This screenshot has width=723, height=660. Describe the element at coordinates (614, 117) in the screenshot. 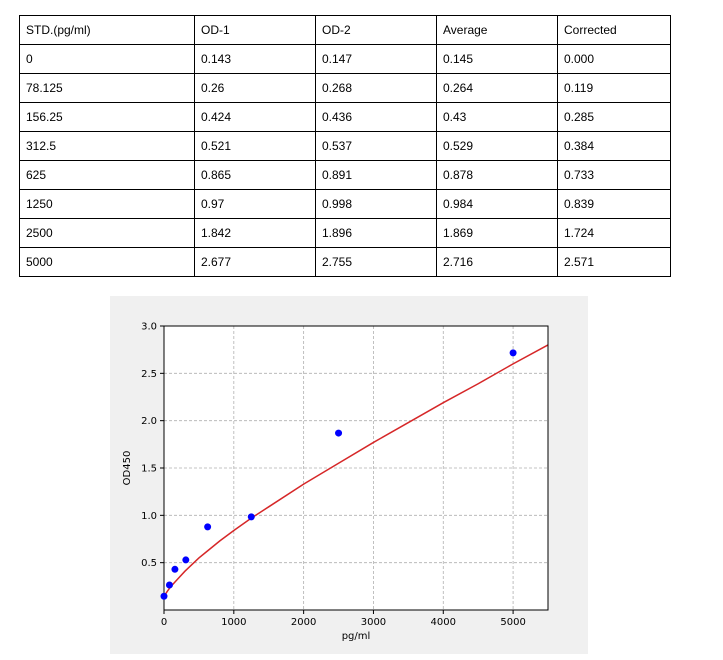

I see `table-cell: 0.285` at that location.